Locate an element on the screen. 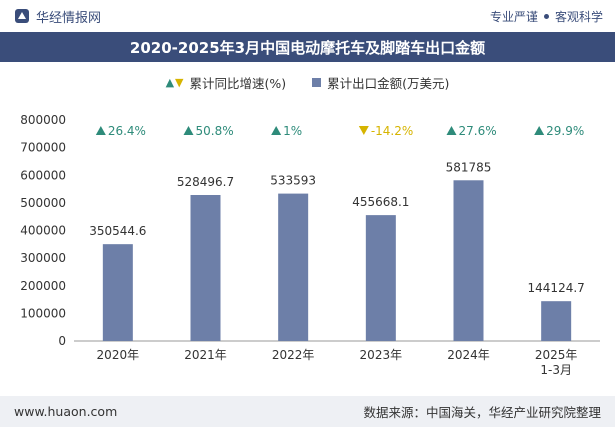 The image size is (615, 427). growth-rate-label: 27.6% is located at coordinates (478, 131).